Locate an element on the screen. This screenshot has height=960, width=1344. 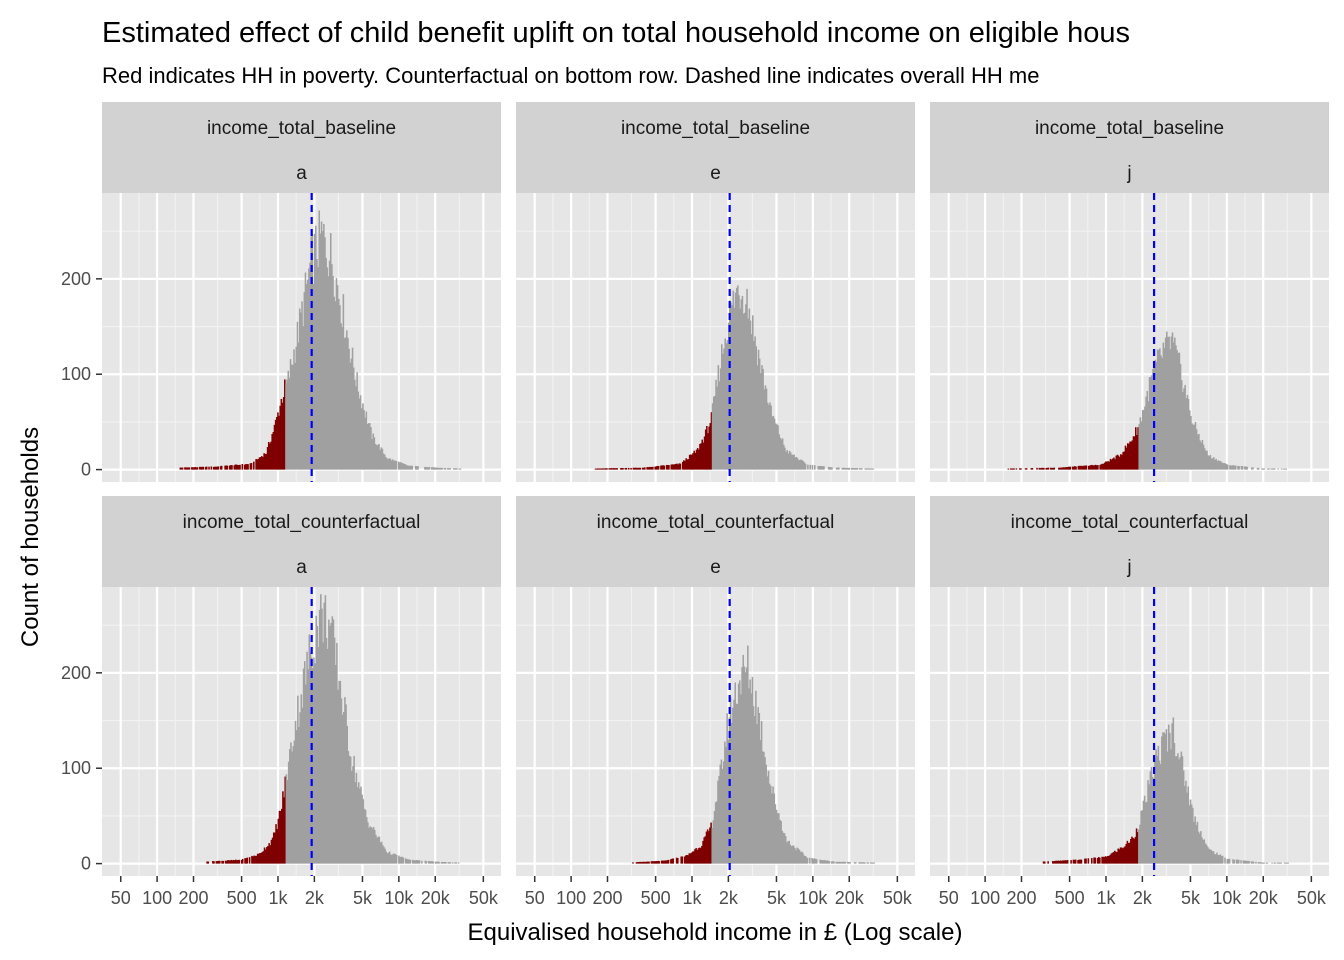
facet-strip-label-bottom: e is located at coordinates (715, 173).